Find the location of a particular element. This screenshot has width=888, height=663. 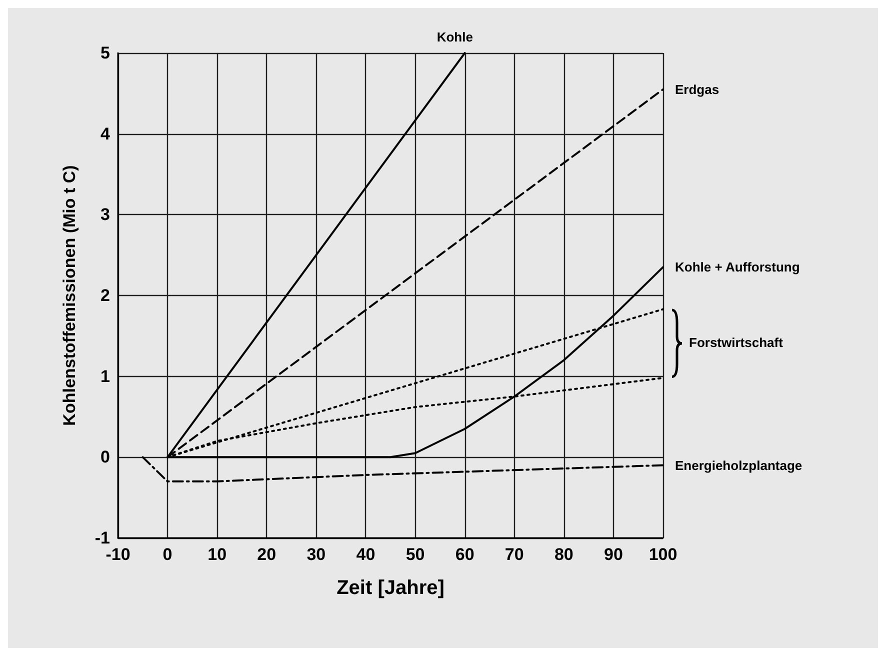

y-tick-label: 0 is located at coordinates (105, 457).